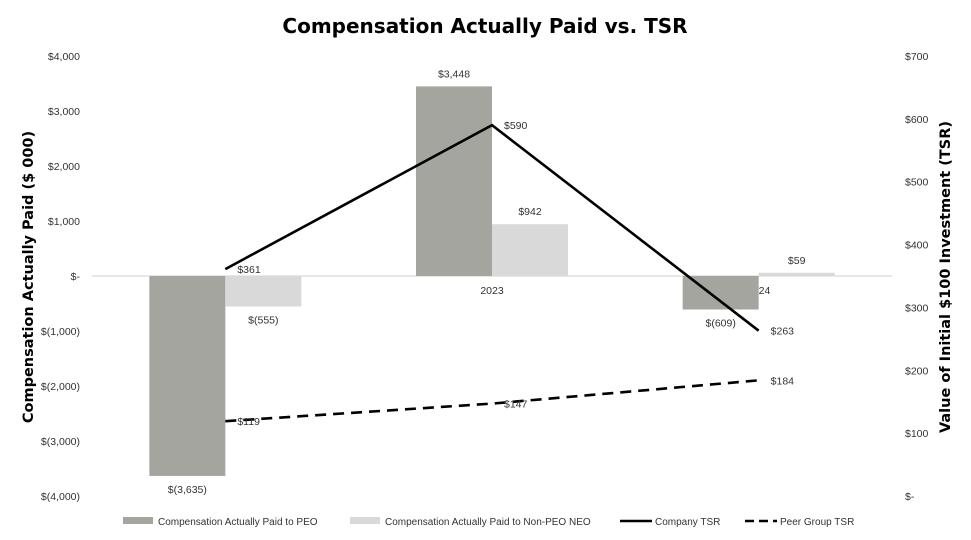  Describe the element at coordinates (720, 323) in the screenshot. I see `bar-data-label: $(609)` at that location.